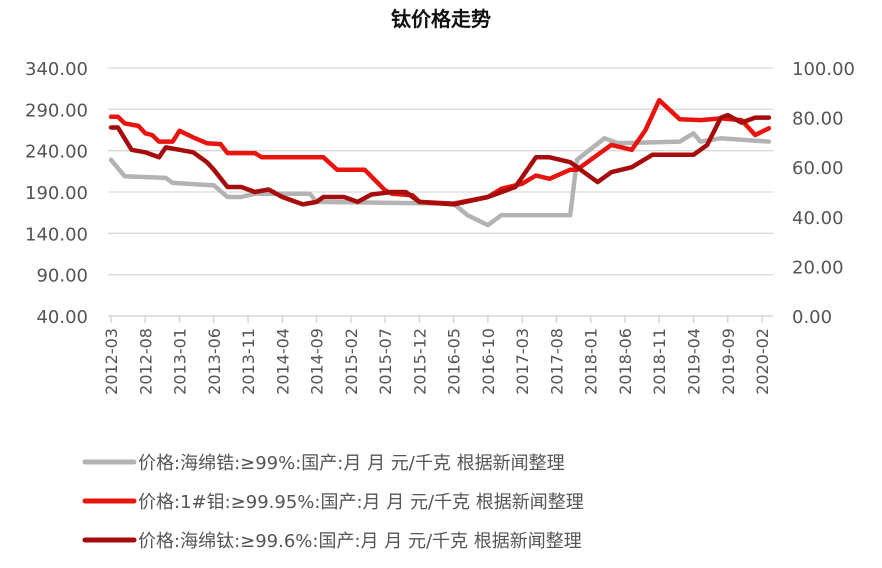  I want to click on x-tick-label: 2018-06, so click(625, 361).